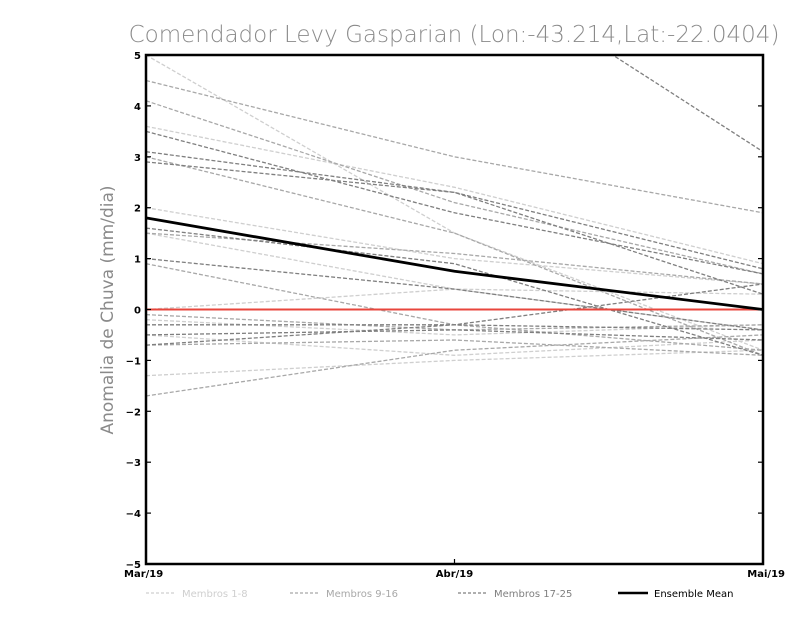 Image resolution: width=800 pixels, height=618 pixels. Describe the element at coordinates (133, 463) in the screenshot. I see `y-tick-label: −3` at that location.